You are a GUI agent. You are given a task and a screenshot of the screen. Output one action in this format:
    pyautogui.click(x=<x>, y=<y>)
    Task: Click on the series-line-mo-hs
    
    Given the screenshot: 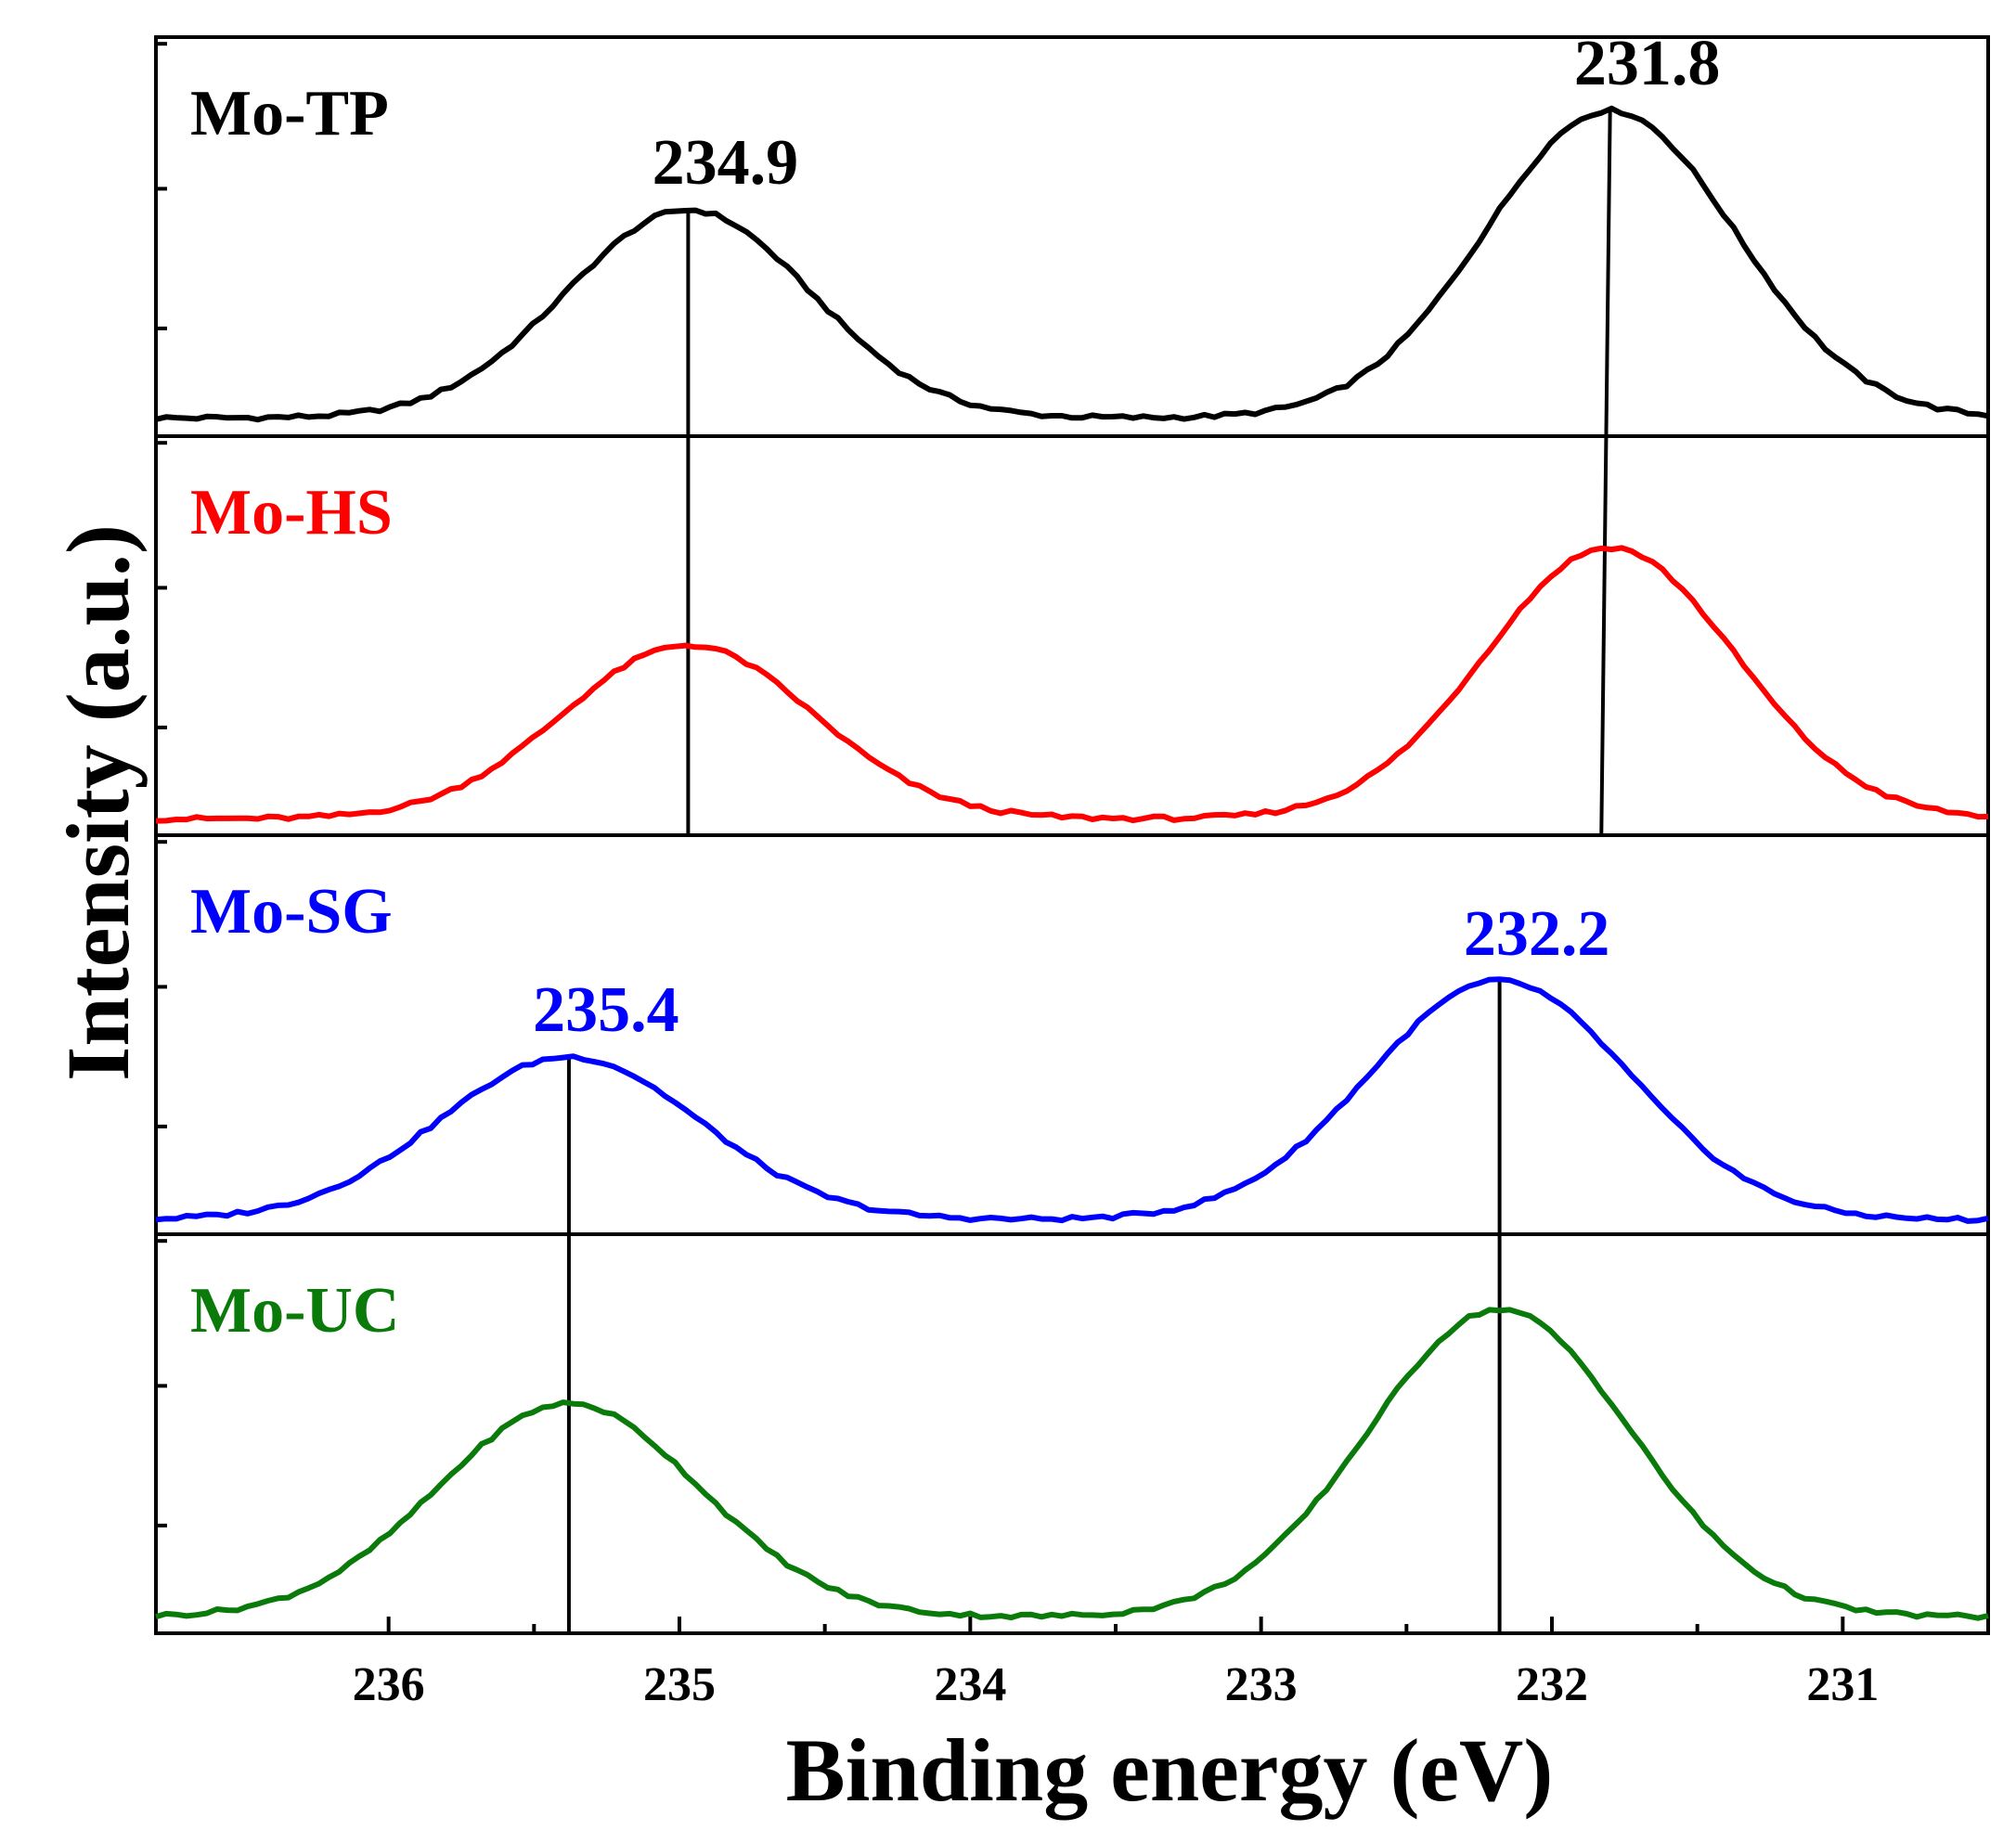 What is the action you would take?
    pyautogui.click(x=1072, y=684)
    